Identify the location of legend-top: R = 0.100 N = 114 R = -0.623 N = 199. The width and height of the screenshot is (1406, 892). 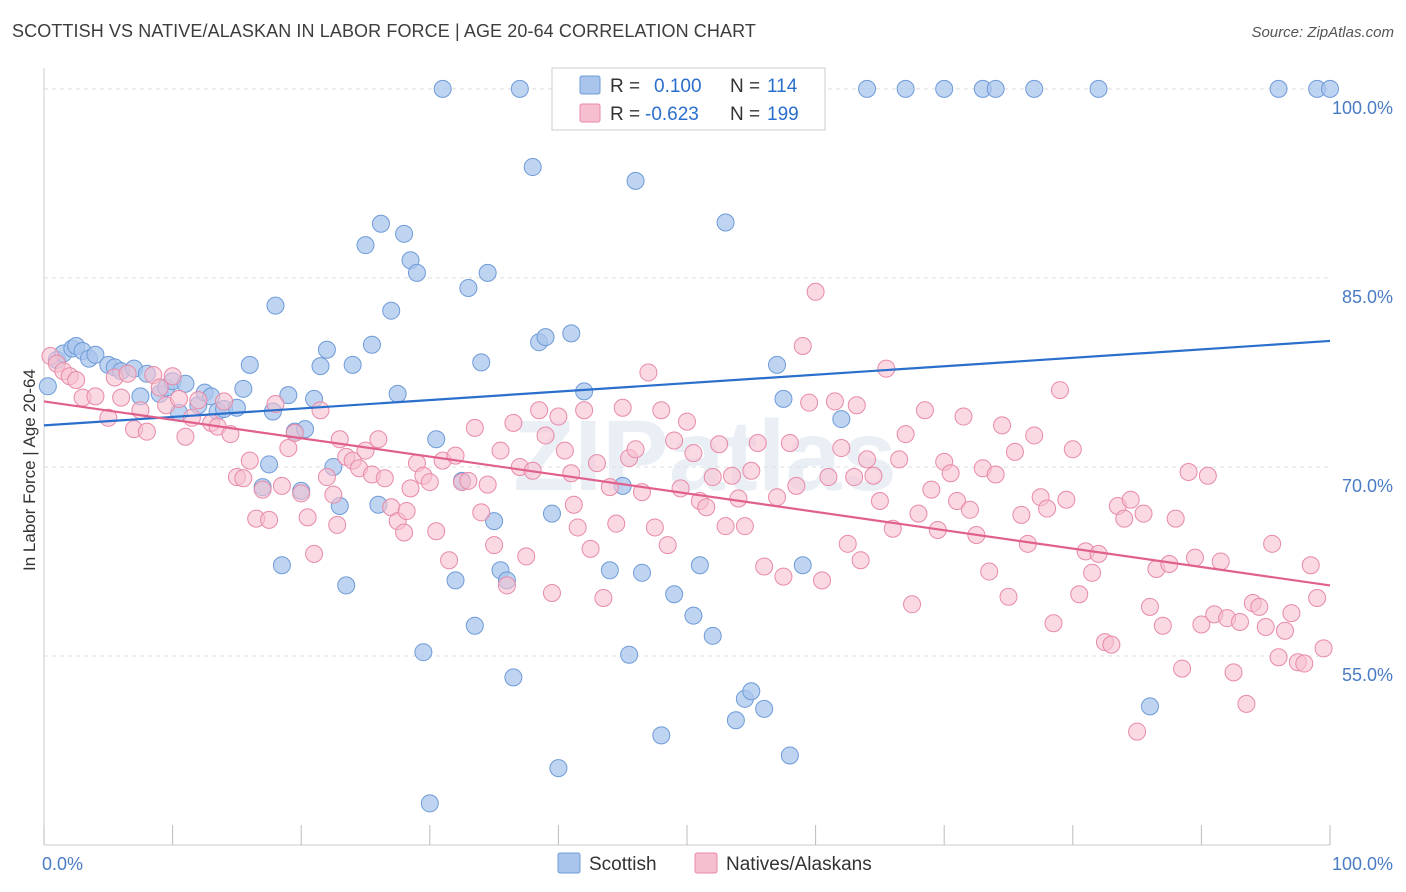
(688, 99).